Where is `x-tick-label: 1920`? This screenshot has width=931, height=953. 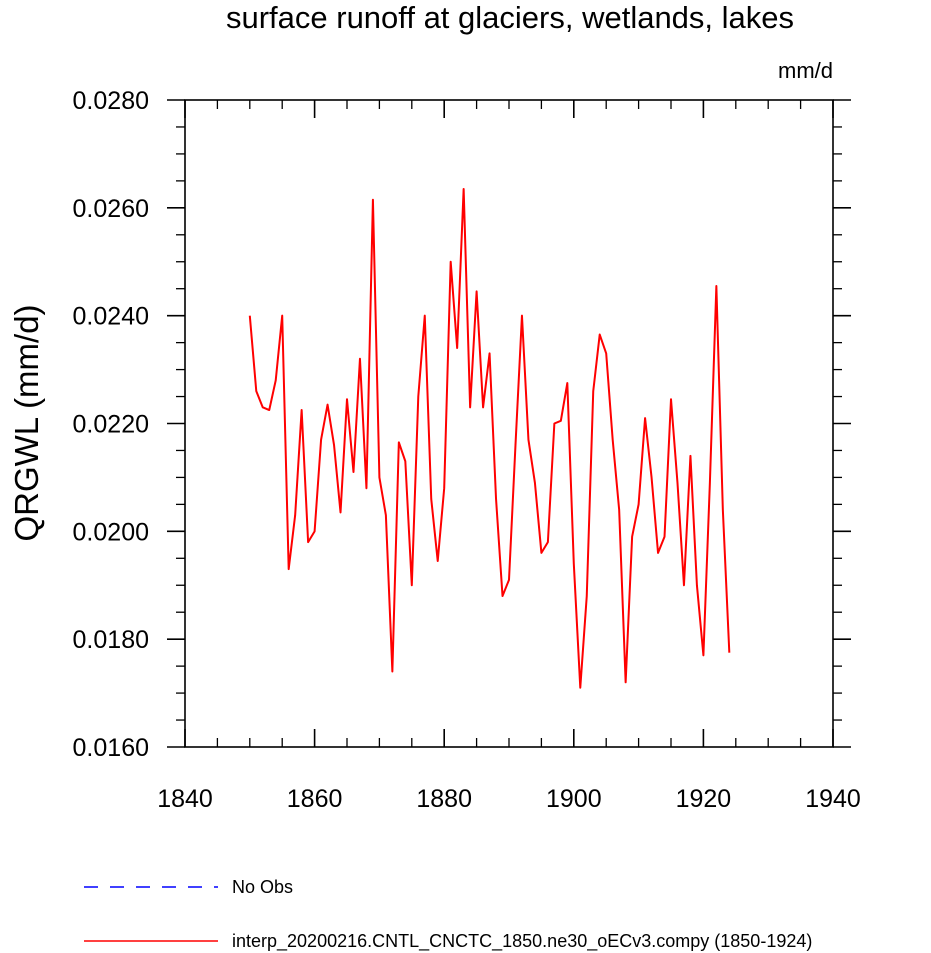 x-tick-label: 1920 is located at coordinates (704, 799).